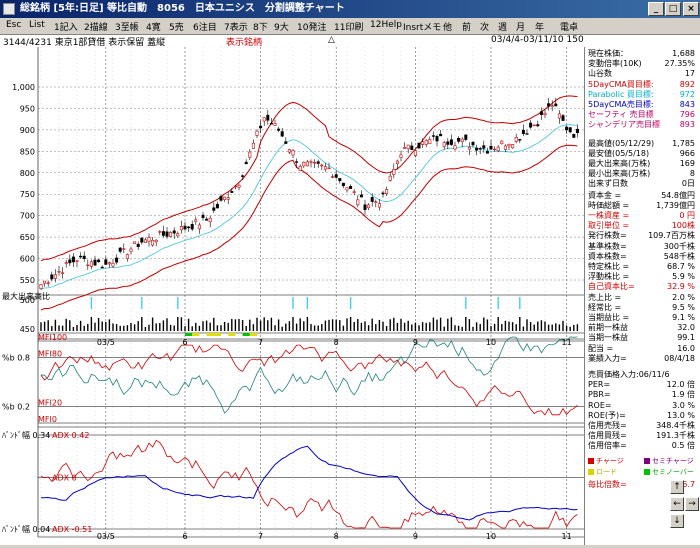 The width and height of the screenshot is (700, 548). I want to click on legend-label: チャージ, so click(610, 460).